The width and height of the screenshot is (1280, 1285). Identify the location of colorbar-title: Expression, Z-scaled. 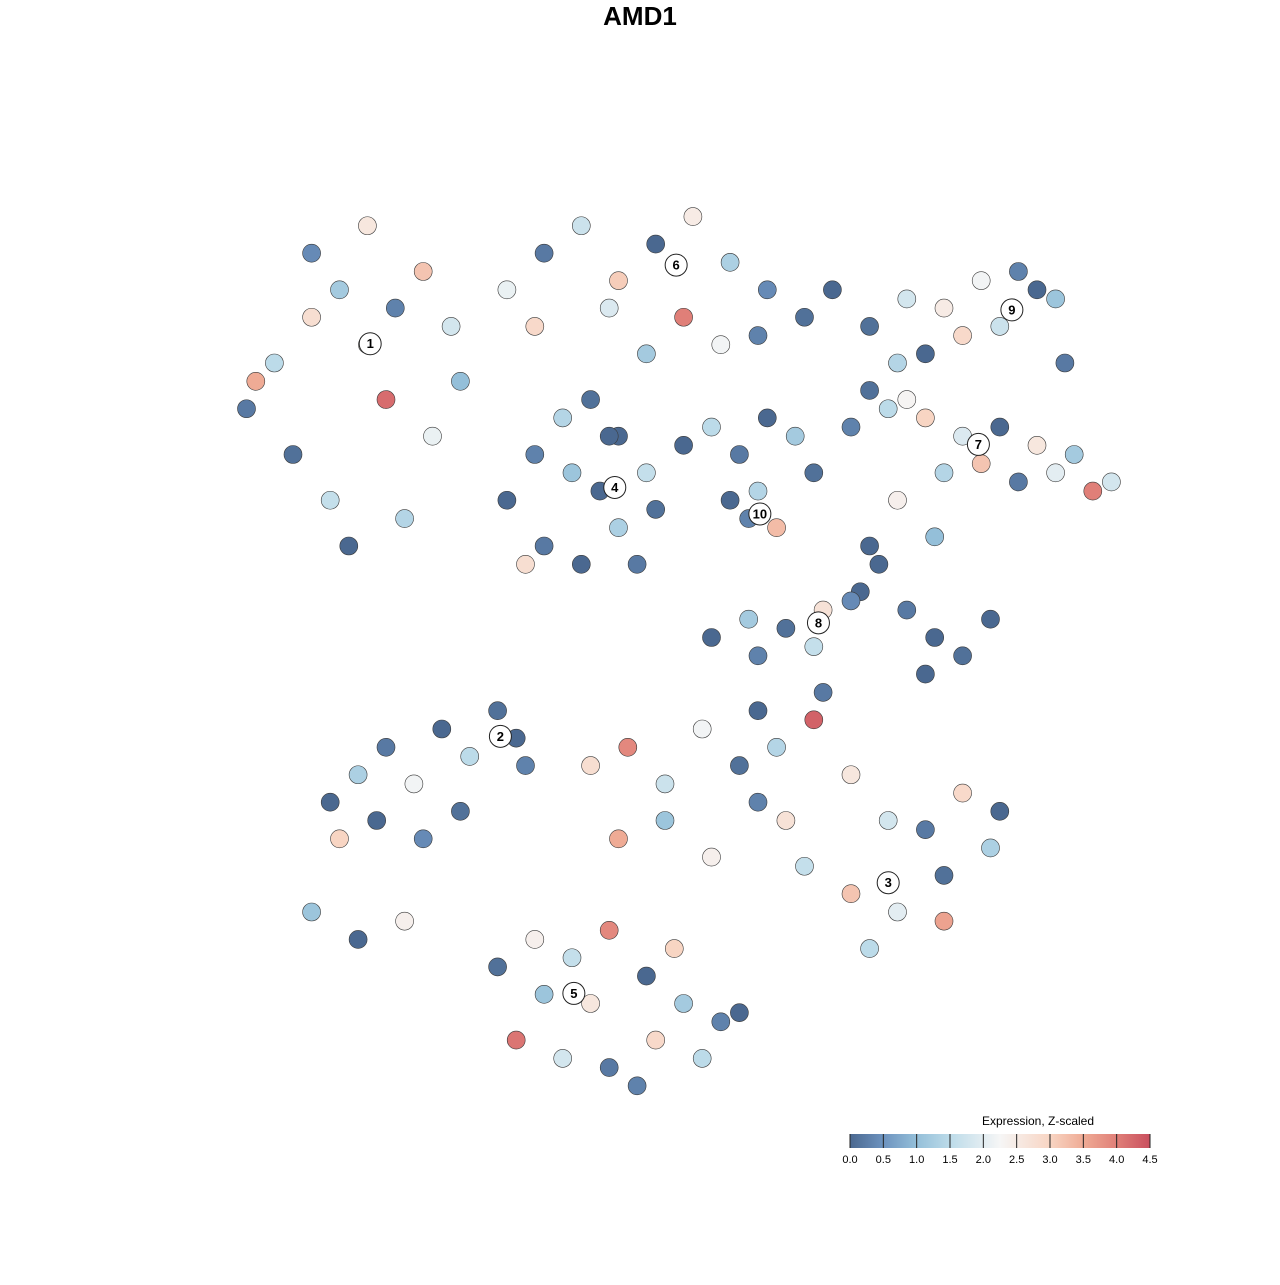
(1038, 1121).